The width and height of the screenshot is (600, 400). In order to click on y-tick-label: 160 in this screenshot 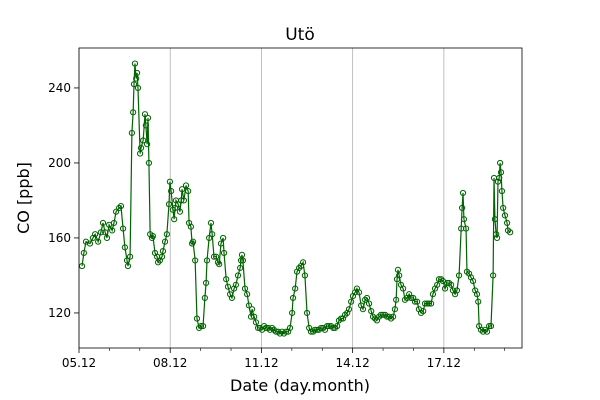, I will do `click(59, 238)`.